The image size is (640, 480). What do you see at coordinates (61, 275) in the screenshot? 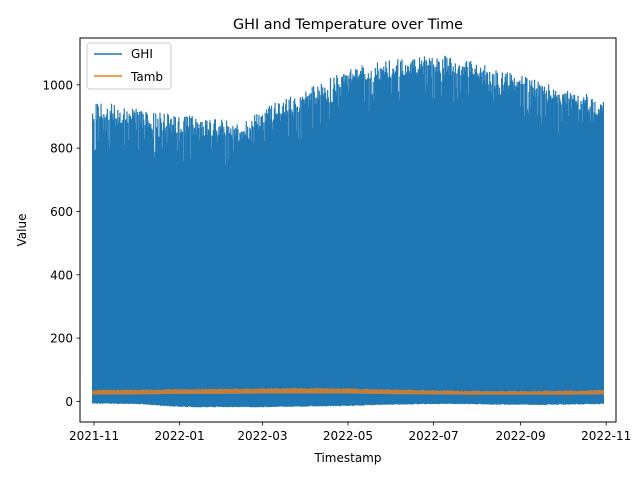
I see `y-tick-label: 400` at bounding box center [61, 275].